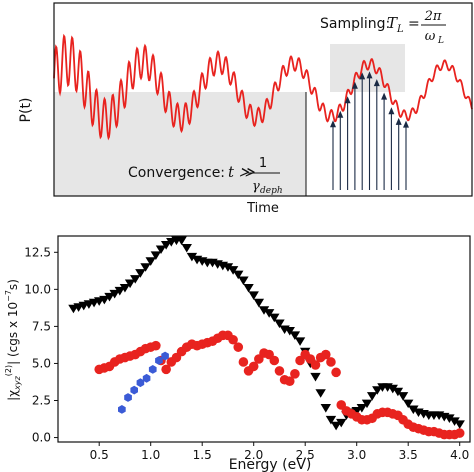  What do you see at coordinates (99, 455) in the screenshot?
I see `x-tick-label: 0.5` at bounding box center [99, 455].